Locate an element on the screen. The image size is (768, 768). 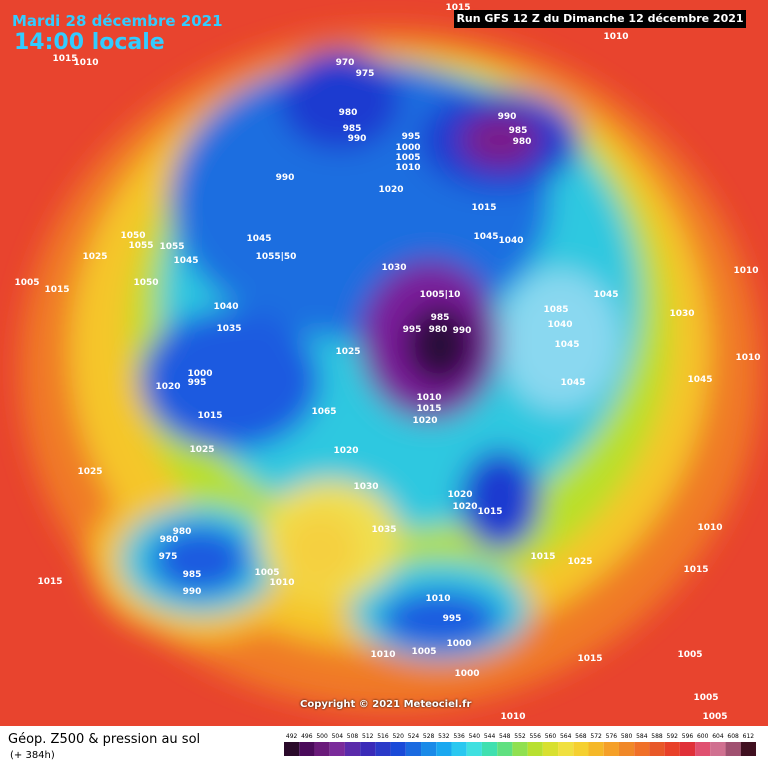
scale-label: 548 is located at coordinates (505, 736).